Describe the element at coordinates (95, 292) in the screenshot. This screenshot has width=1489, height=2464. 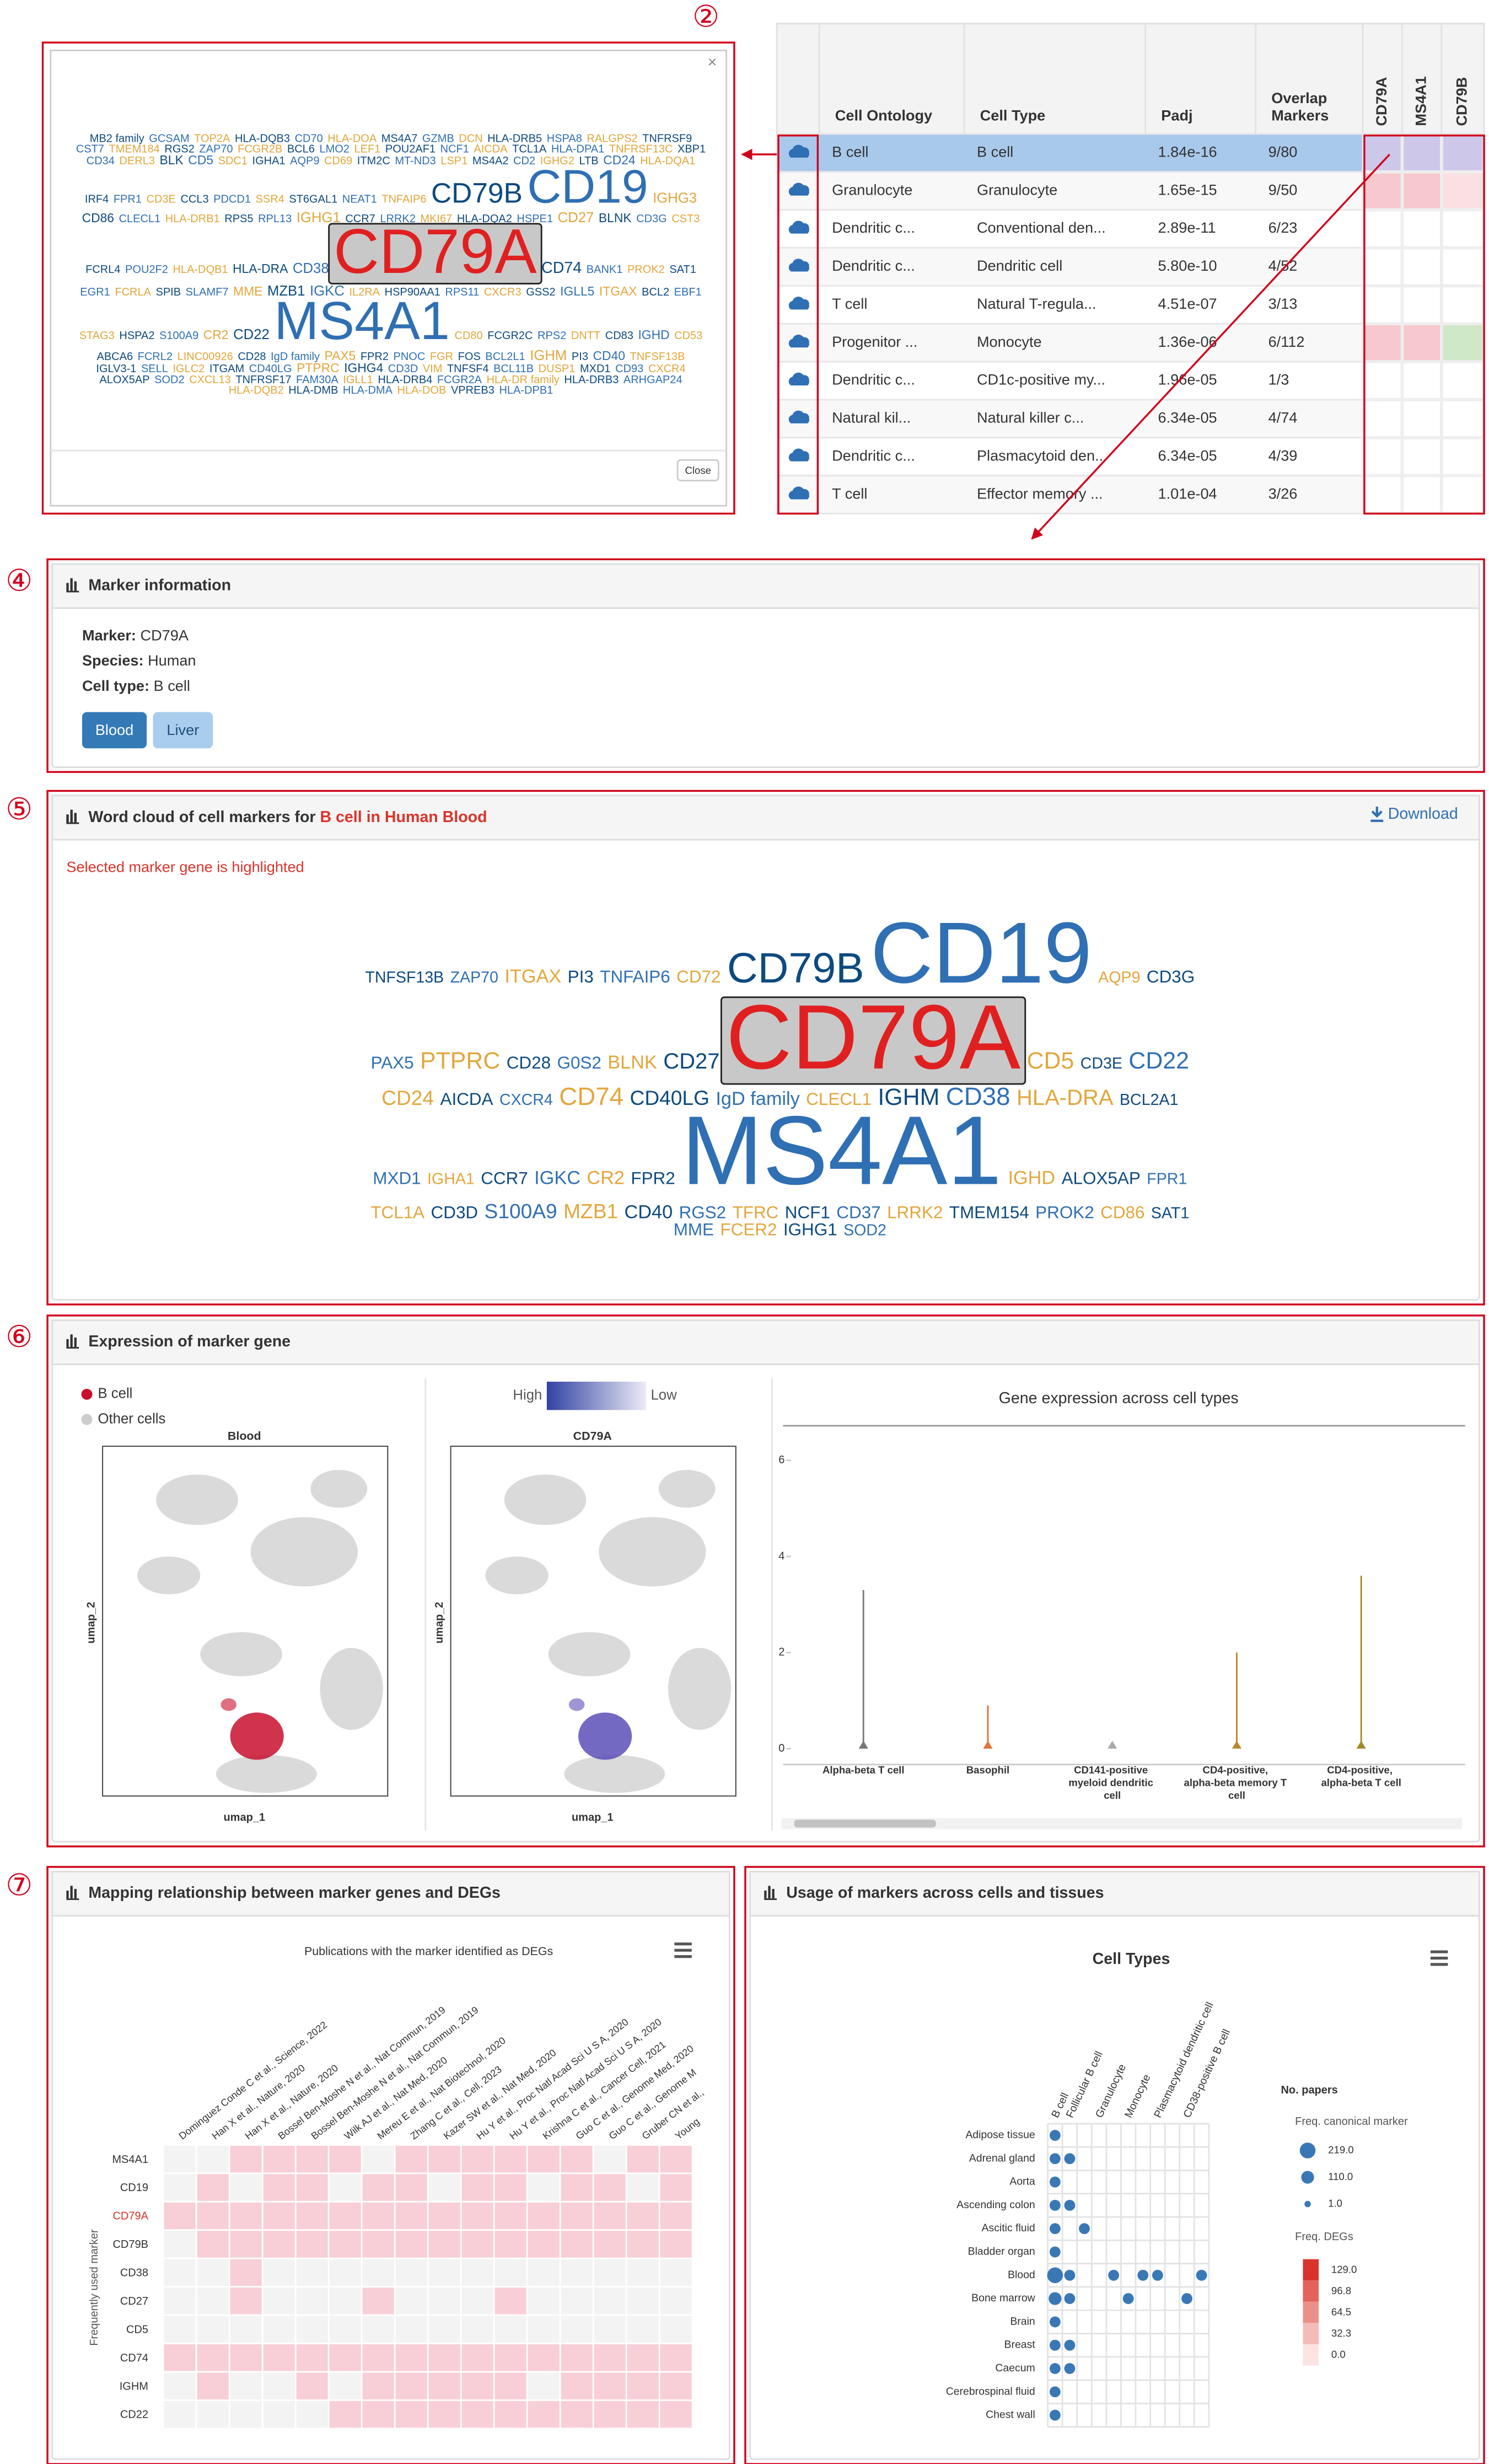
I see `cloud-word: EGR1` at that location.